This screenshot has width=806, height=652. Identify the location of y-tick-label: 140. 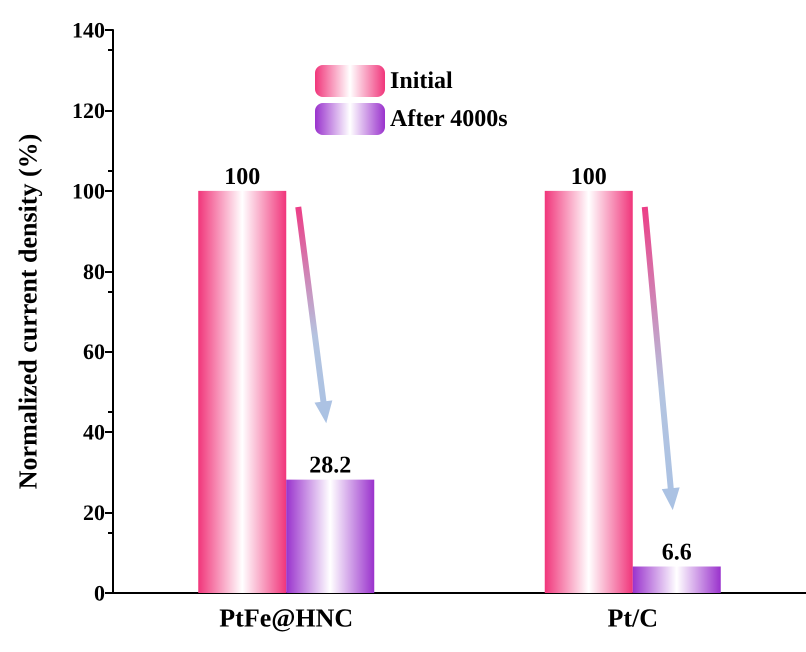
(88, 30).